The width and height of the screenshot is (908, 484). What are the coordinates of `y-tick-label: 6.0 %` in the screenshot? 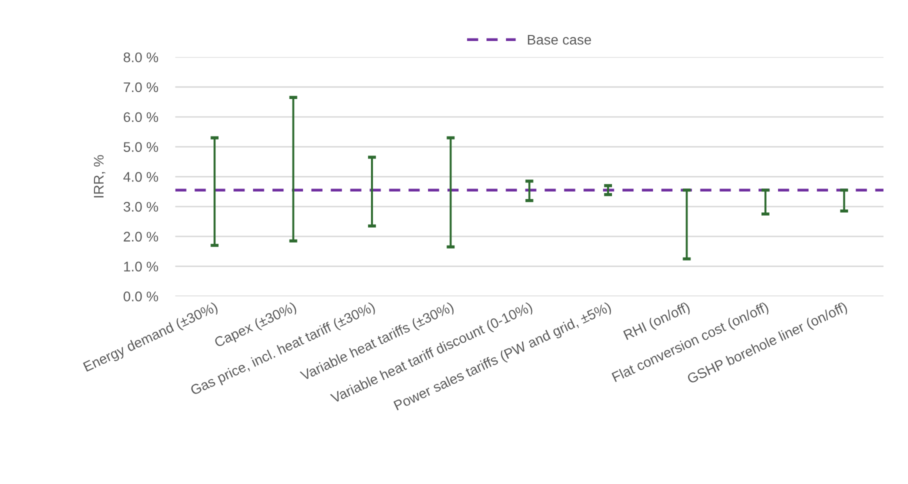 It's located at (141, 117).